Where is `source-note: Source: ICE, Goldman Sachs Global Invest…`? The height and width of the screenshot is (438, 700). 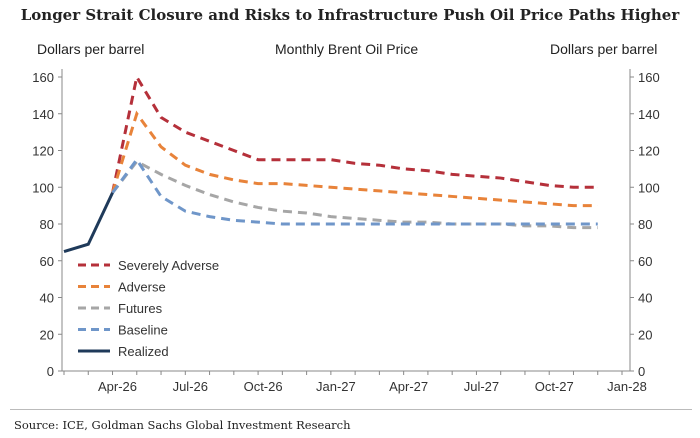 source-note: Source: ICE, Goldman Sachs Global Invest… is located at coordinates (182, 425).